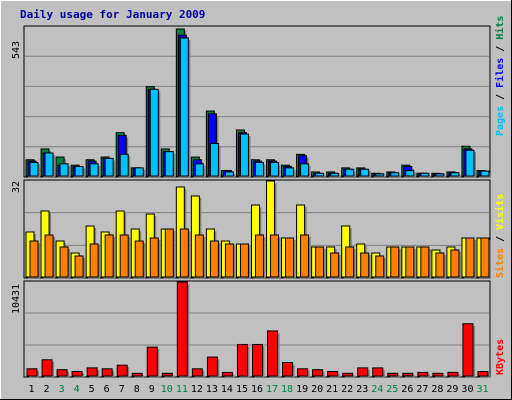 This screenshot has width=512, height=400. Describe the element at coordinates (107, 389) in the screenshot. I see `x-tick-label: 6` at that location.